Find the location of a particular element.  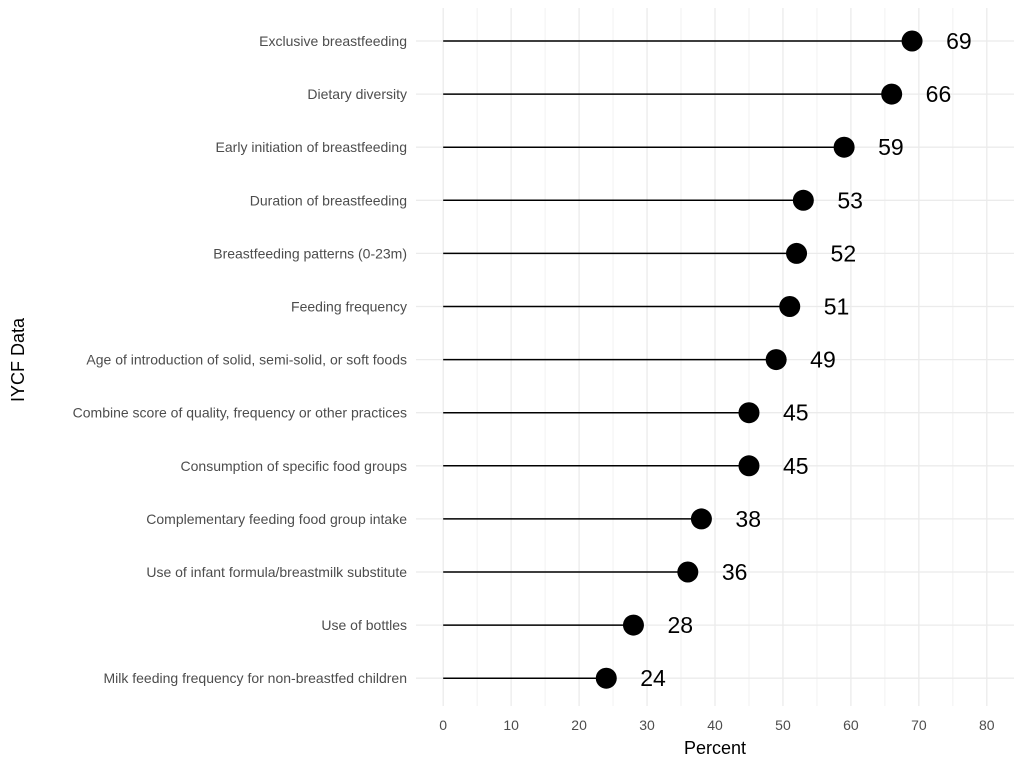

value-label: 38 is located at coordinates (748, 519).